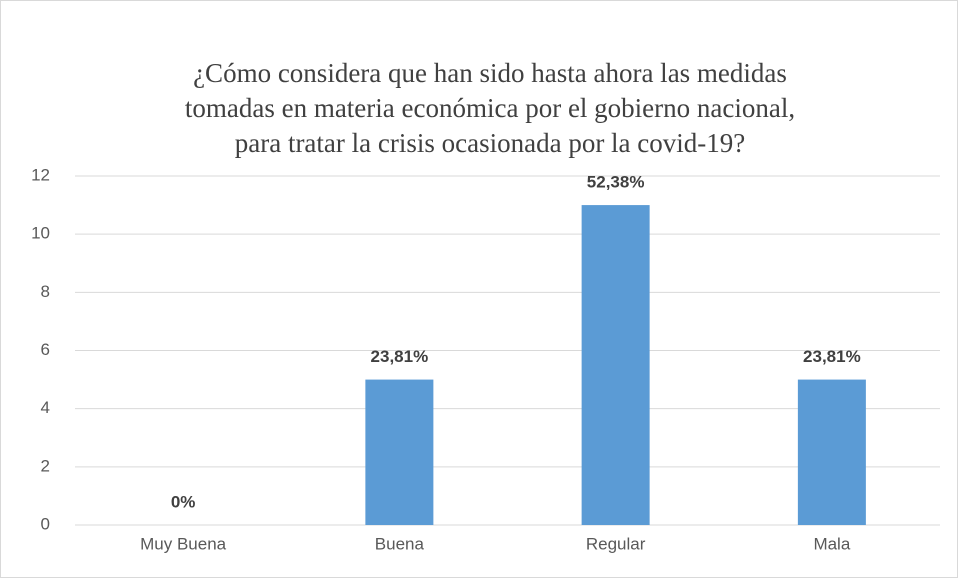 This screenshot has height=579, width=959. What do you see at coordinates (45, 349) in the screenshot?
I see `y-tick-label: 6` at bounding box center [45, 349].